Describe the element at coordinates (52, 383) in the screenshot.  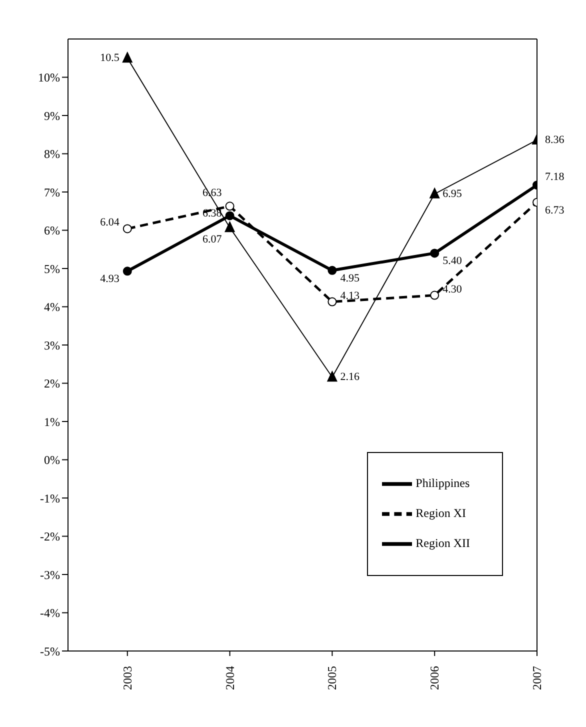
I see `y-tick-label: 2%` at that location.